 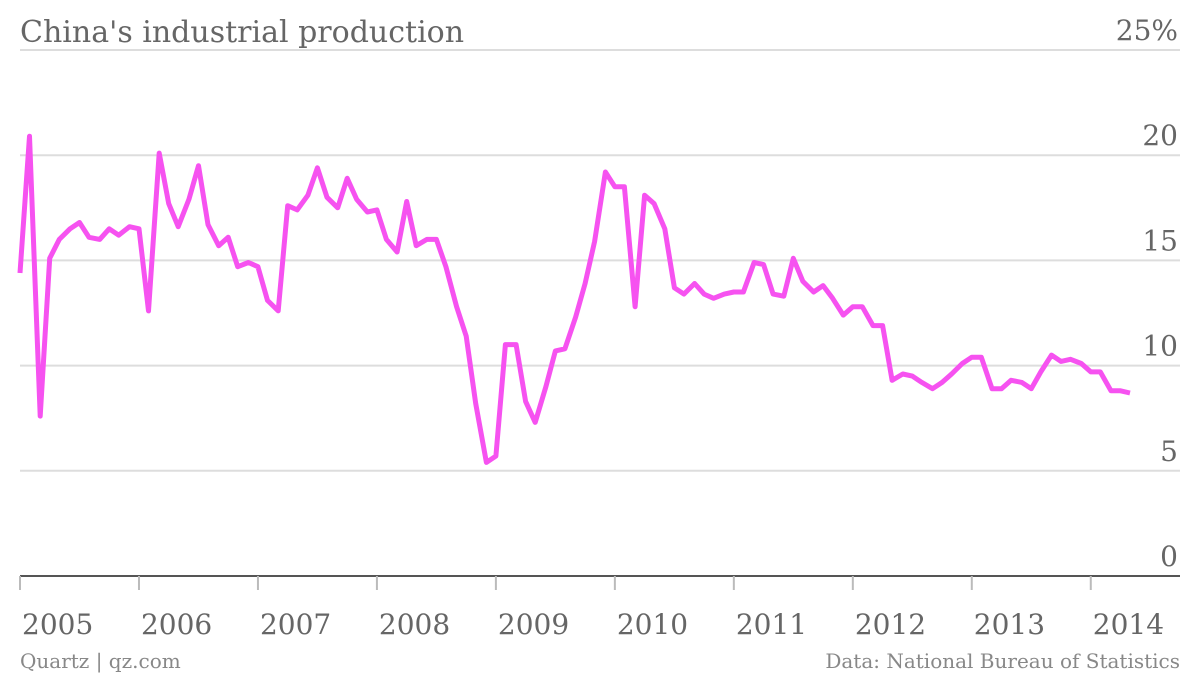 I want to click on x-tick-label: 2014, so click(x=1128, y=624).